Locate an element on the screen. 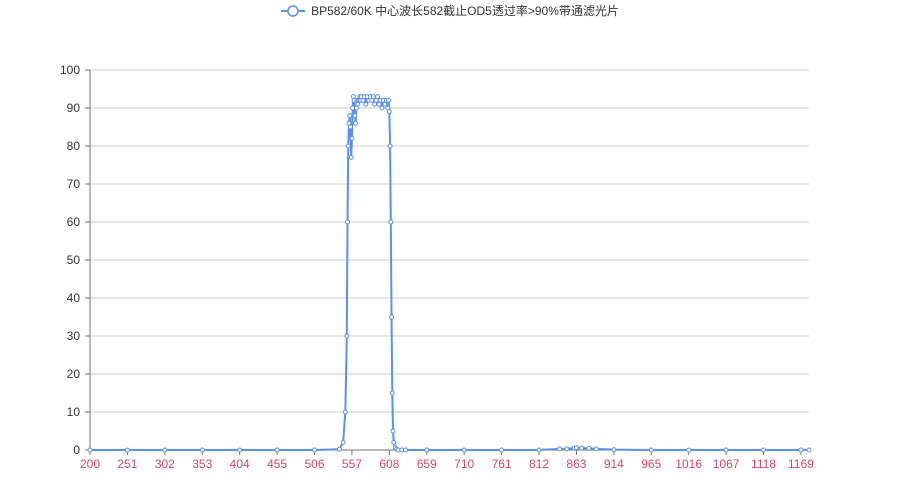 This screenshot has height=500, width=900. x-tick-label: 914 is located at coordinates (614, 464).